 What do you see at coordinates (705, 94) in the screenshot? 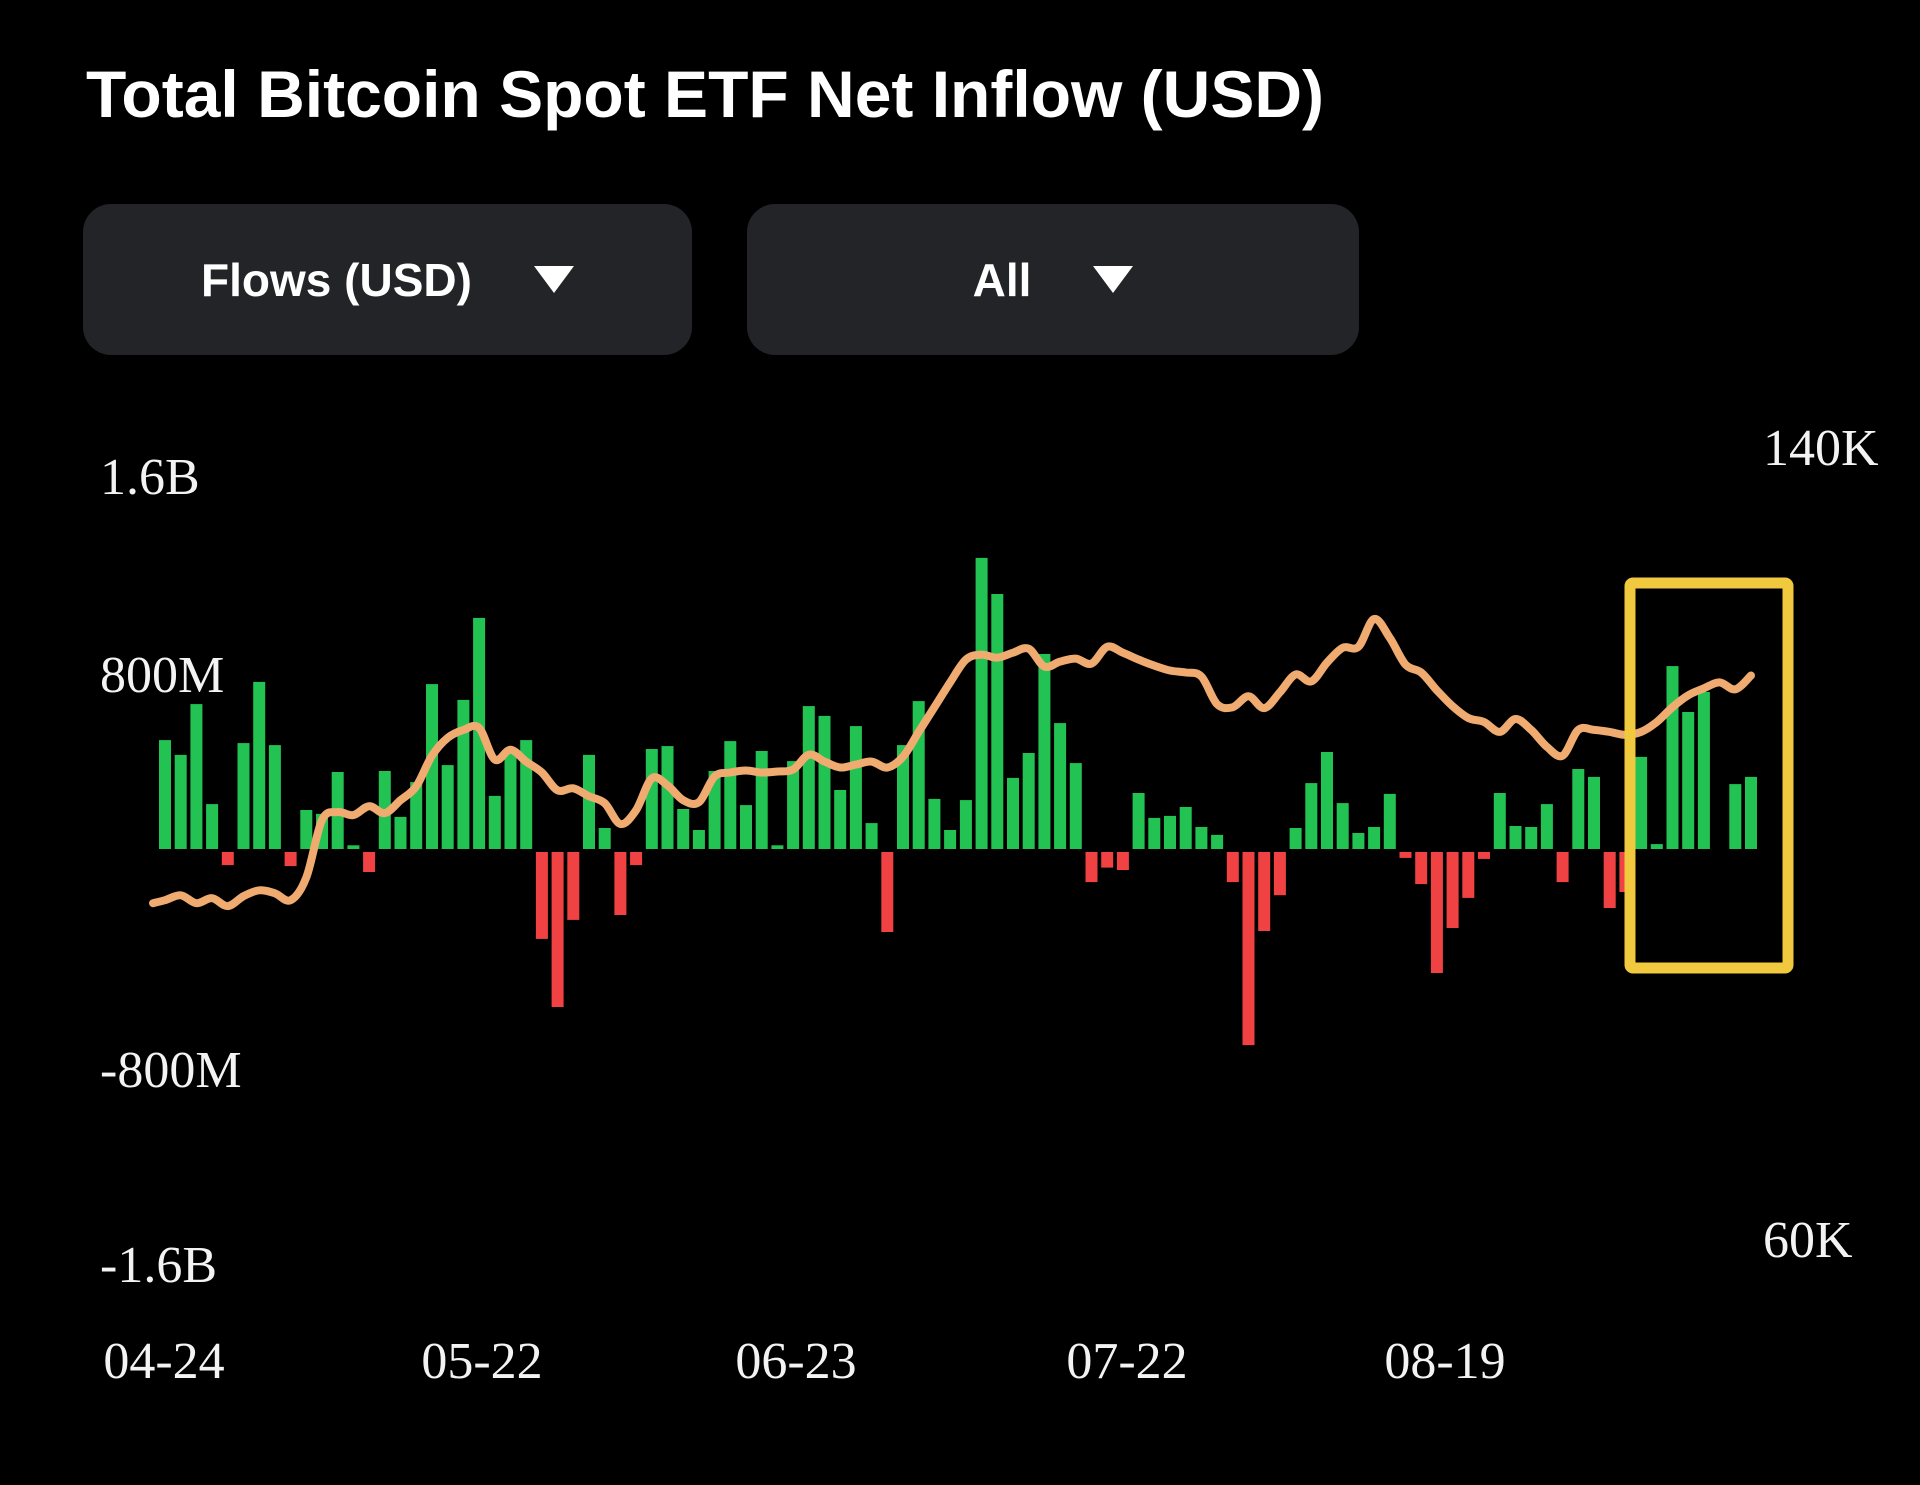
I see `page-title: Total Bitcoin Spot ETF Net Inflow (USD)` at bounding box center [705, 94].